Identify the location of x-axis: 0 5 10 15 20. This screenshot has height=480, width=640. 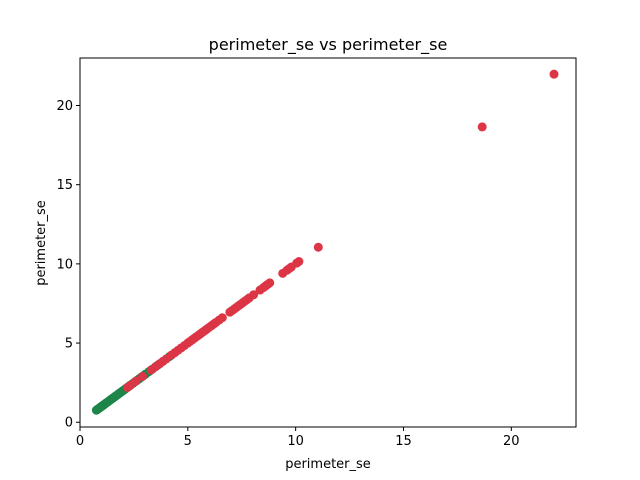
(298, 438).